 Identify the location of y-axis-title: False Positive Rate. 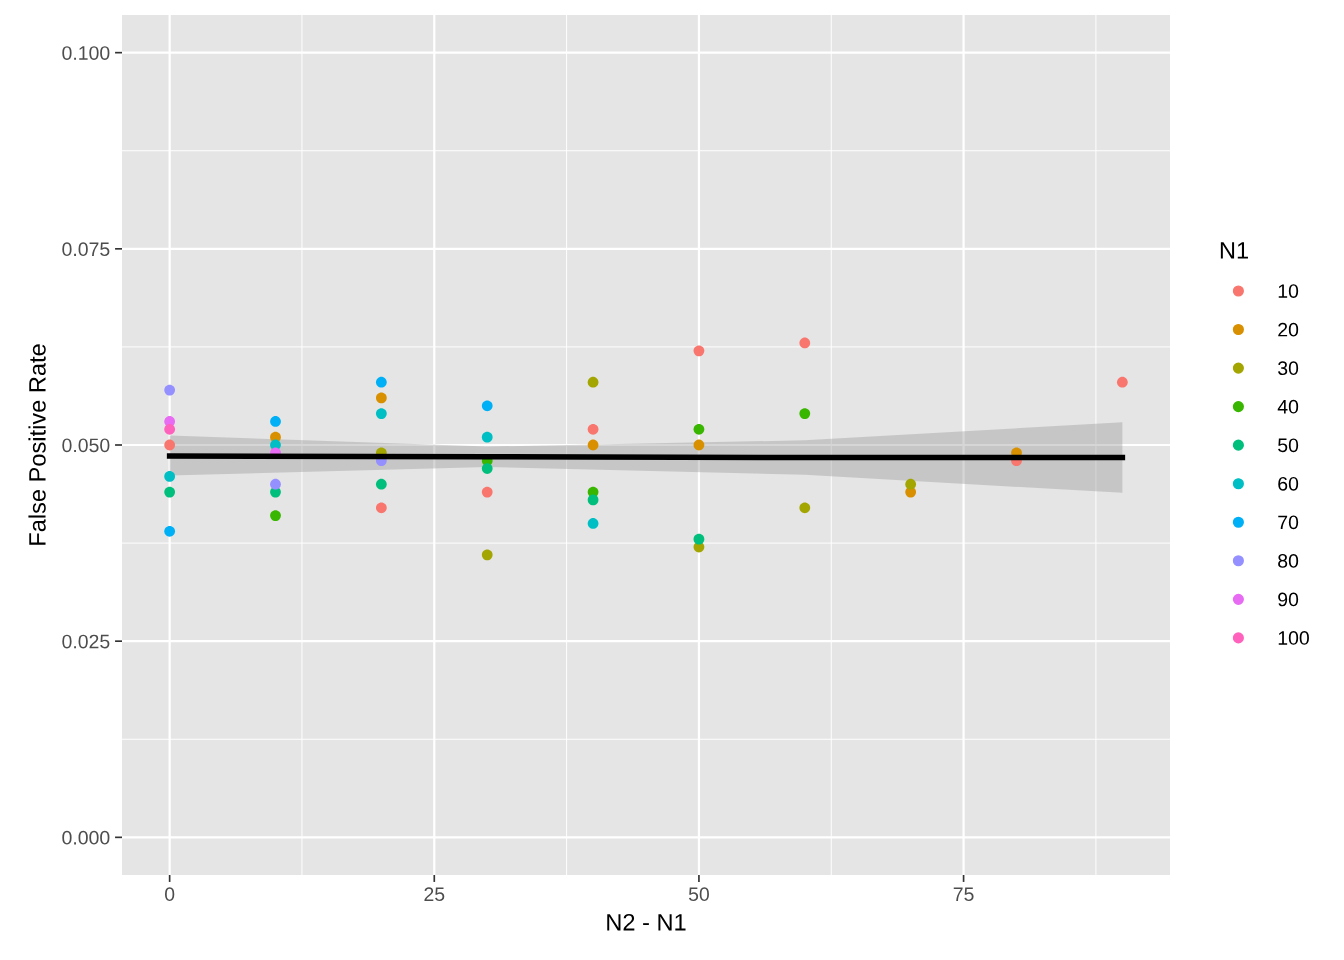
(37, 444).